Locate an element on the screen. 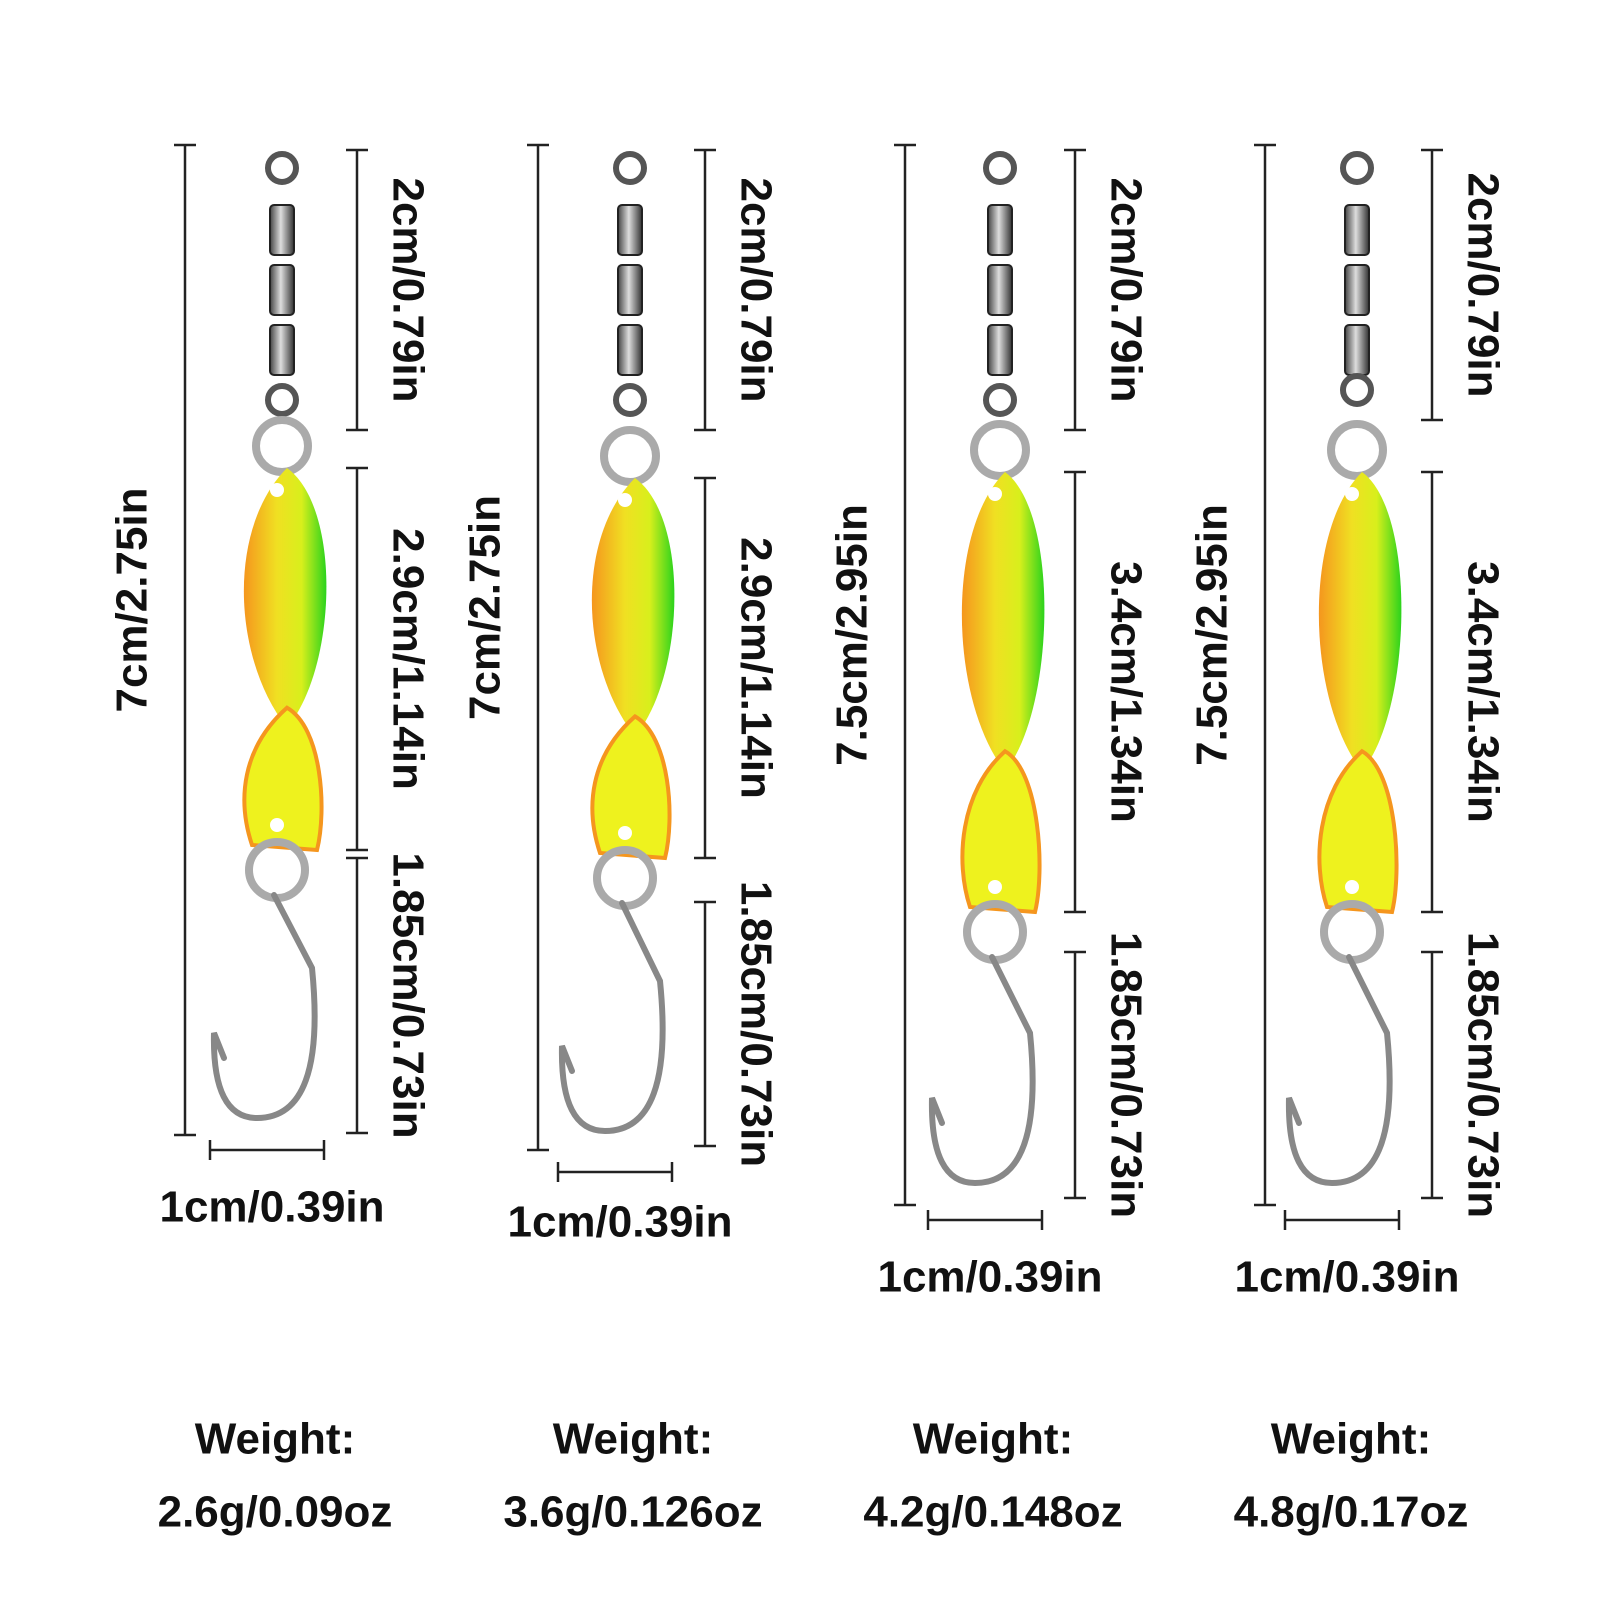  weight-value: 4.8g/0.17oz is located at coordinates (1351, 1512).